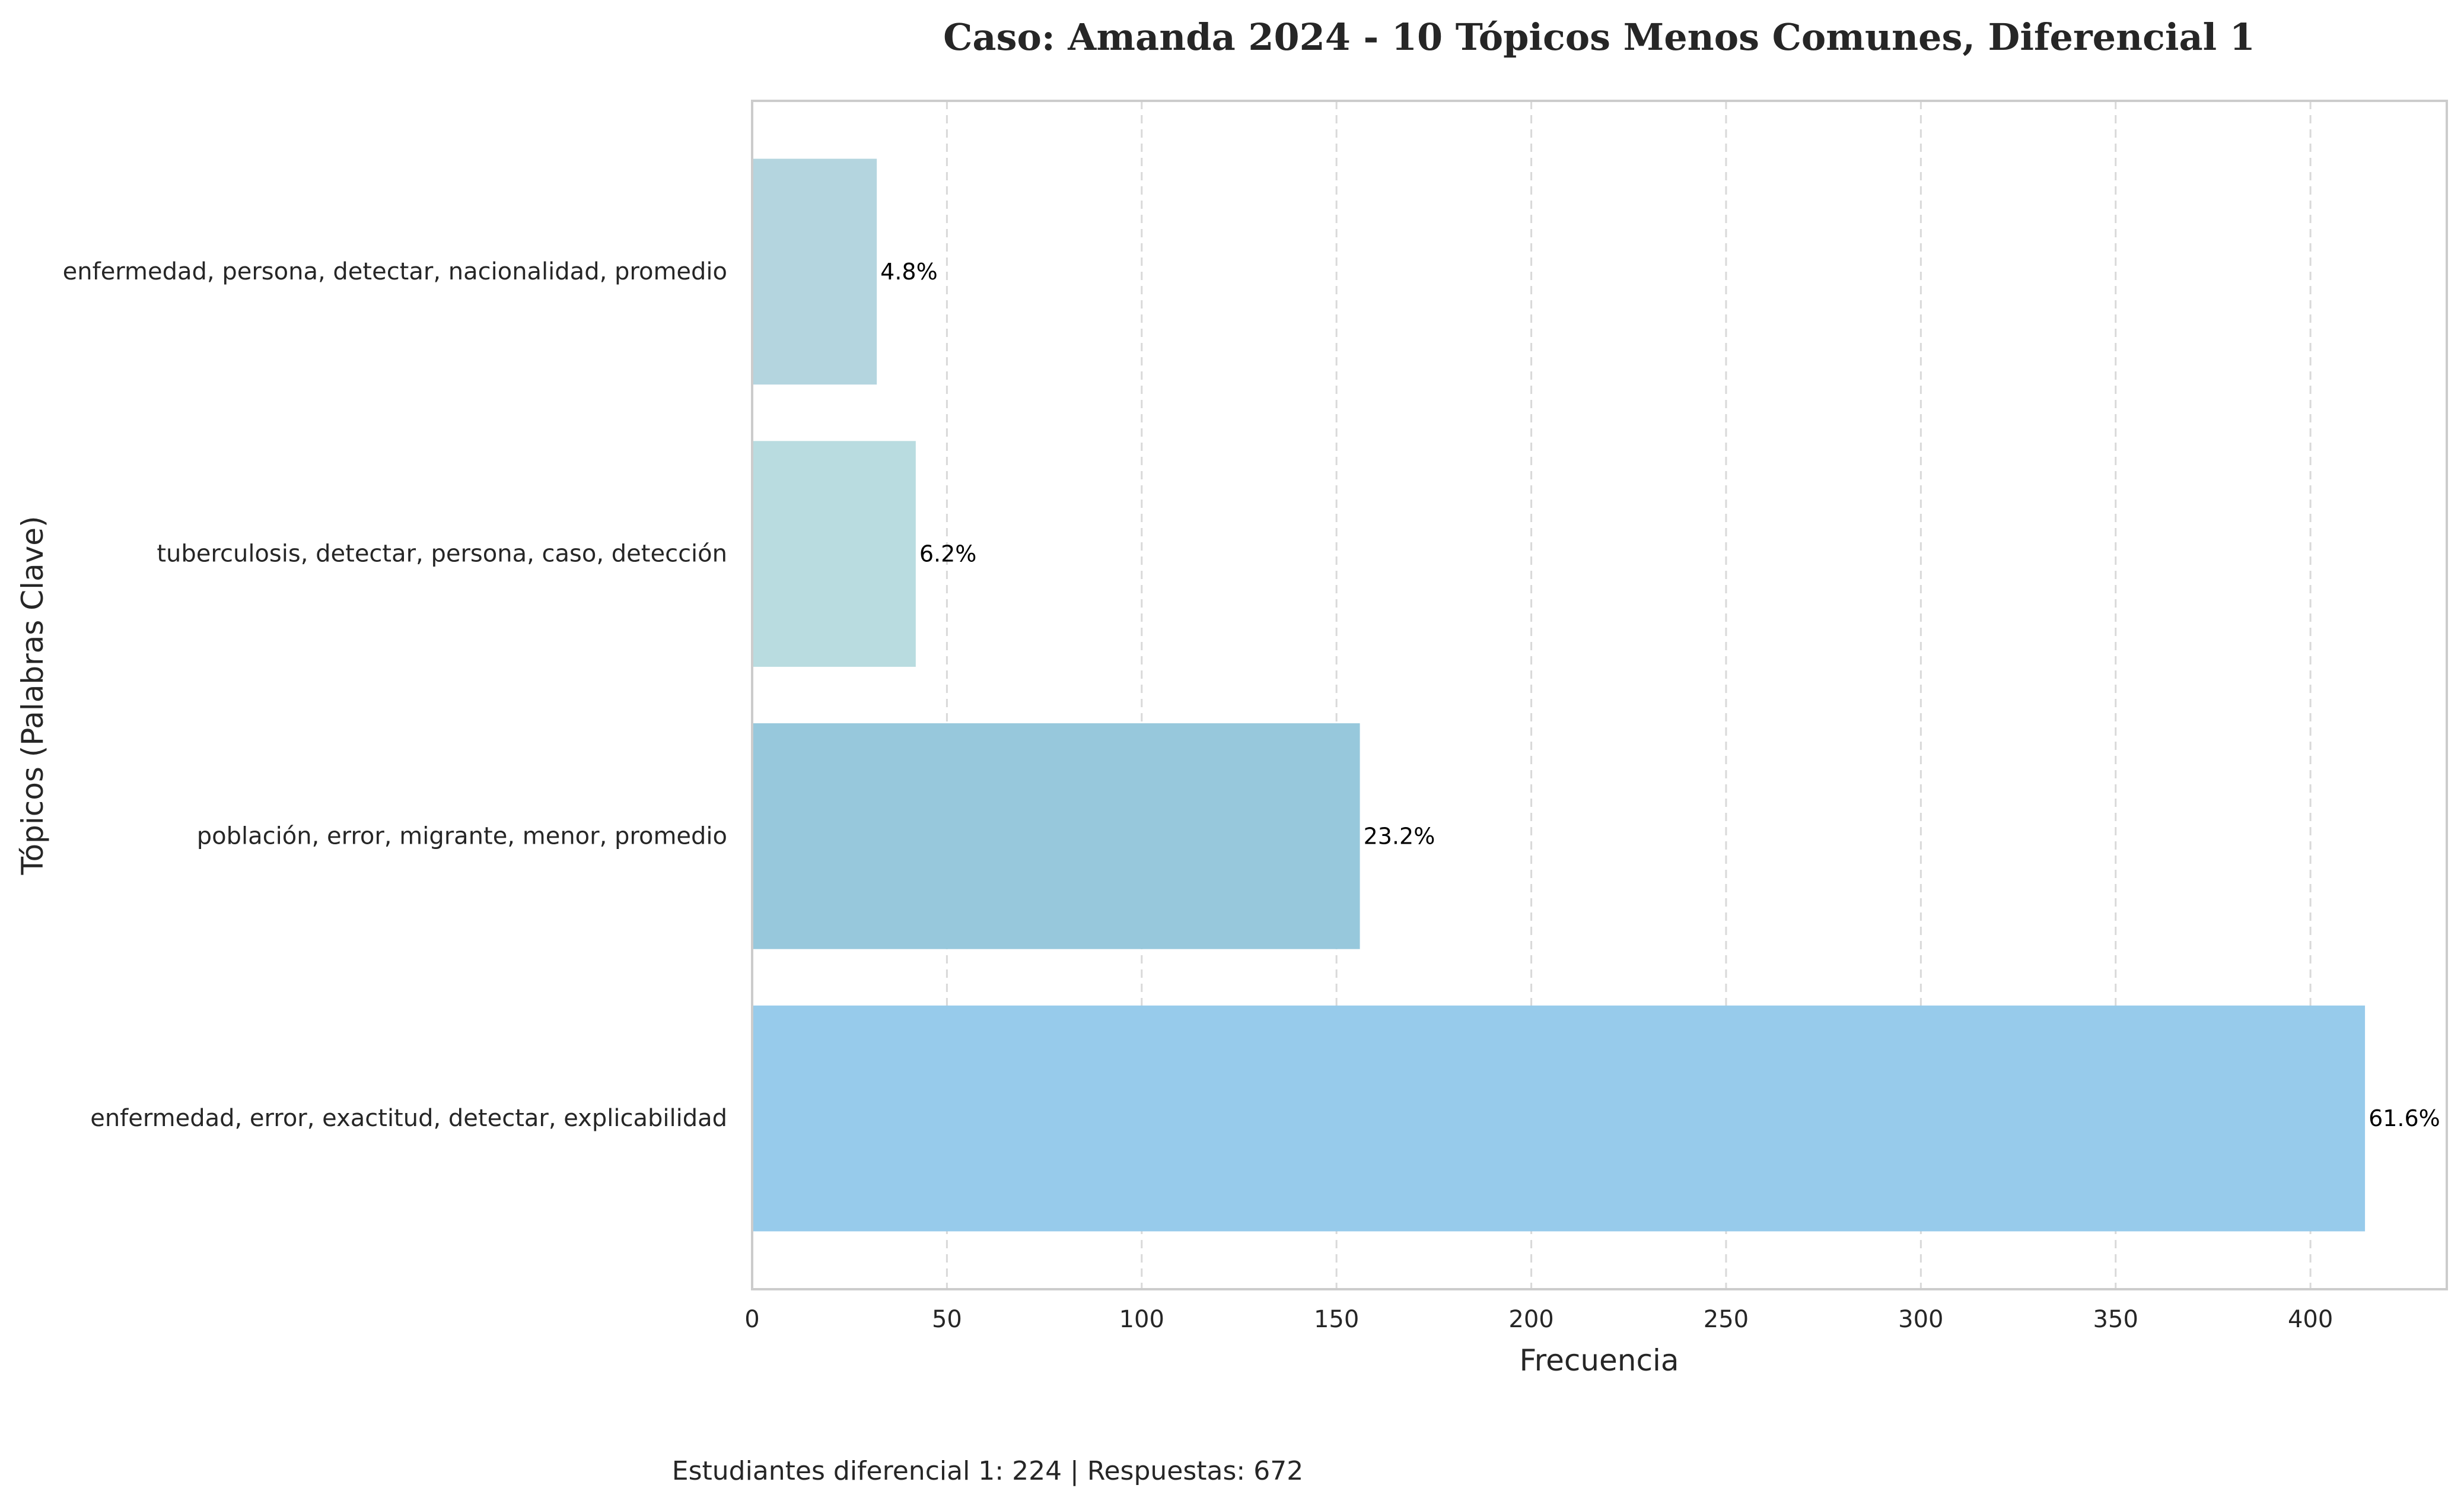 This screenshot has height=1504, width=2464. I want to click on data-label: 6.2%, so click(948, 554).